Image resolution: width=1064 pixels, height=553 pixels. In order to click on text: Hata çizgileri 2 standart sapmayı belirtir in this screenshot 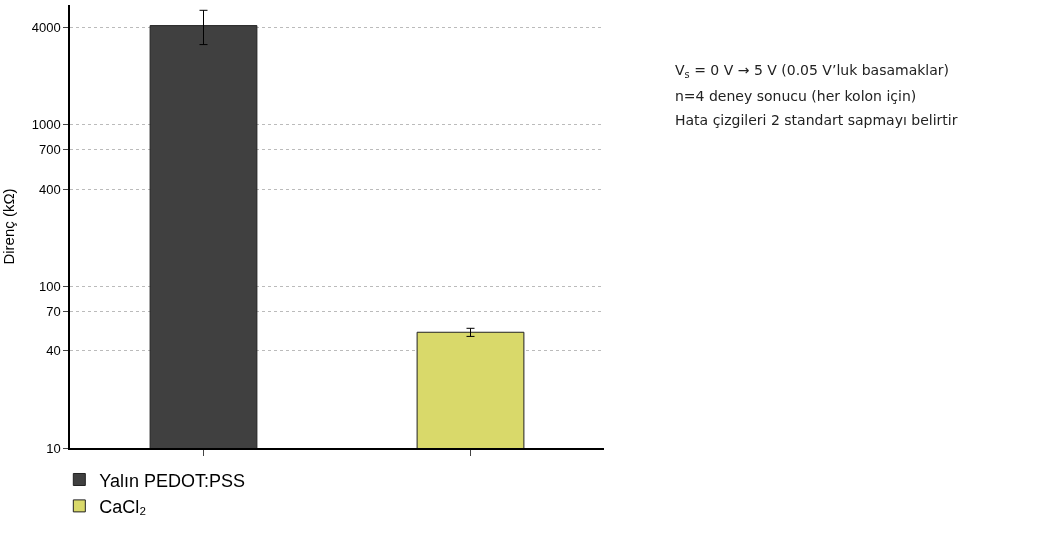, I will do `click(816, 120)`.